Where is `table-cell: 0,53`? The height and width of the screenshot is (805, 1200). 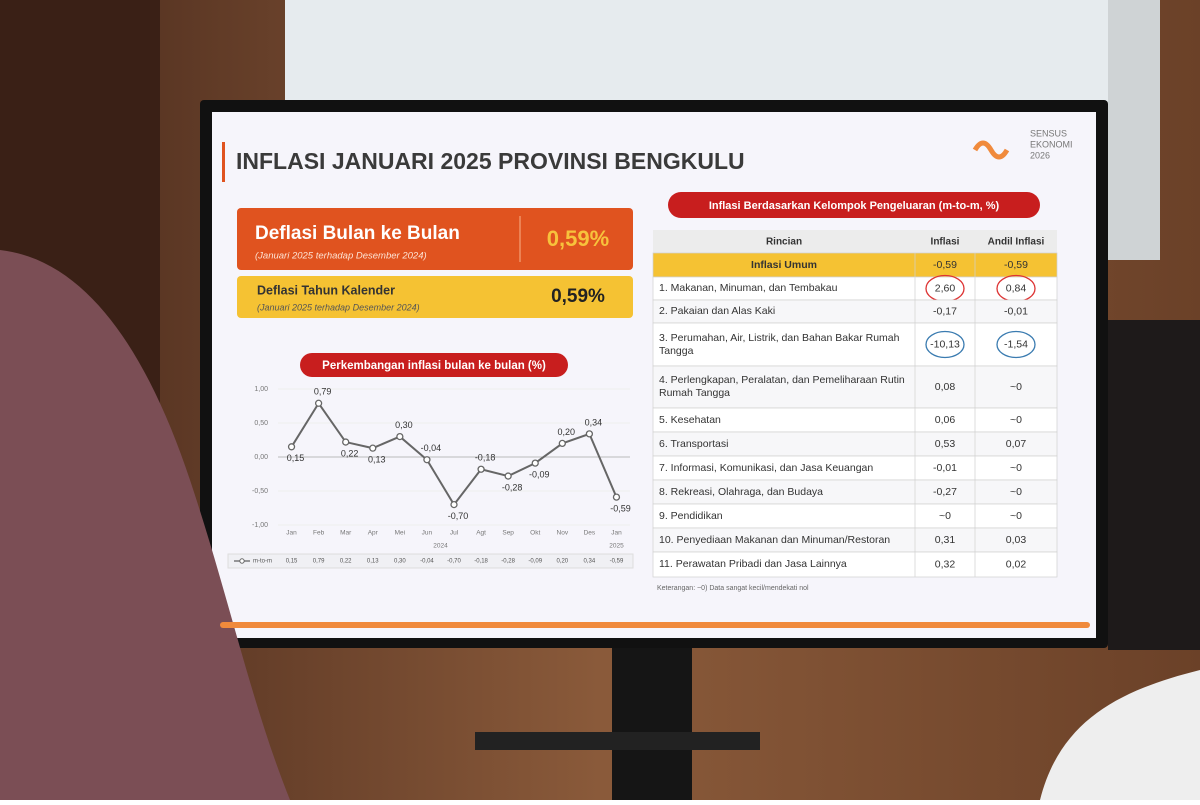
table-cell: 0,53 is located at coordinates (945, 444).